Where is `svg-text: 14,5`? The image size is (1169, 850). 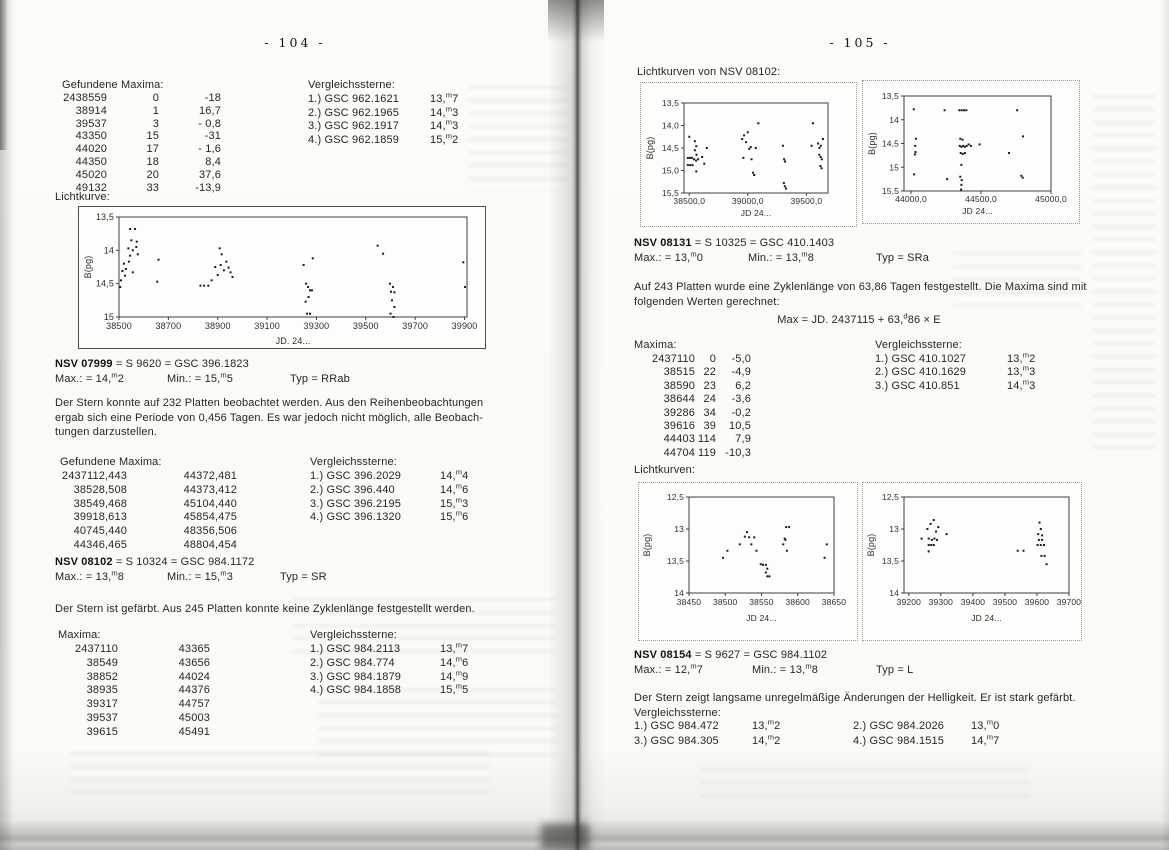
svg-text: 14,5 is located at coordinates (105, 284).